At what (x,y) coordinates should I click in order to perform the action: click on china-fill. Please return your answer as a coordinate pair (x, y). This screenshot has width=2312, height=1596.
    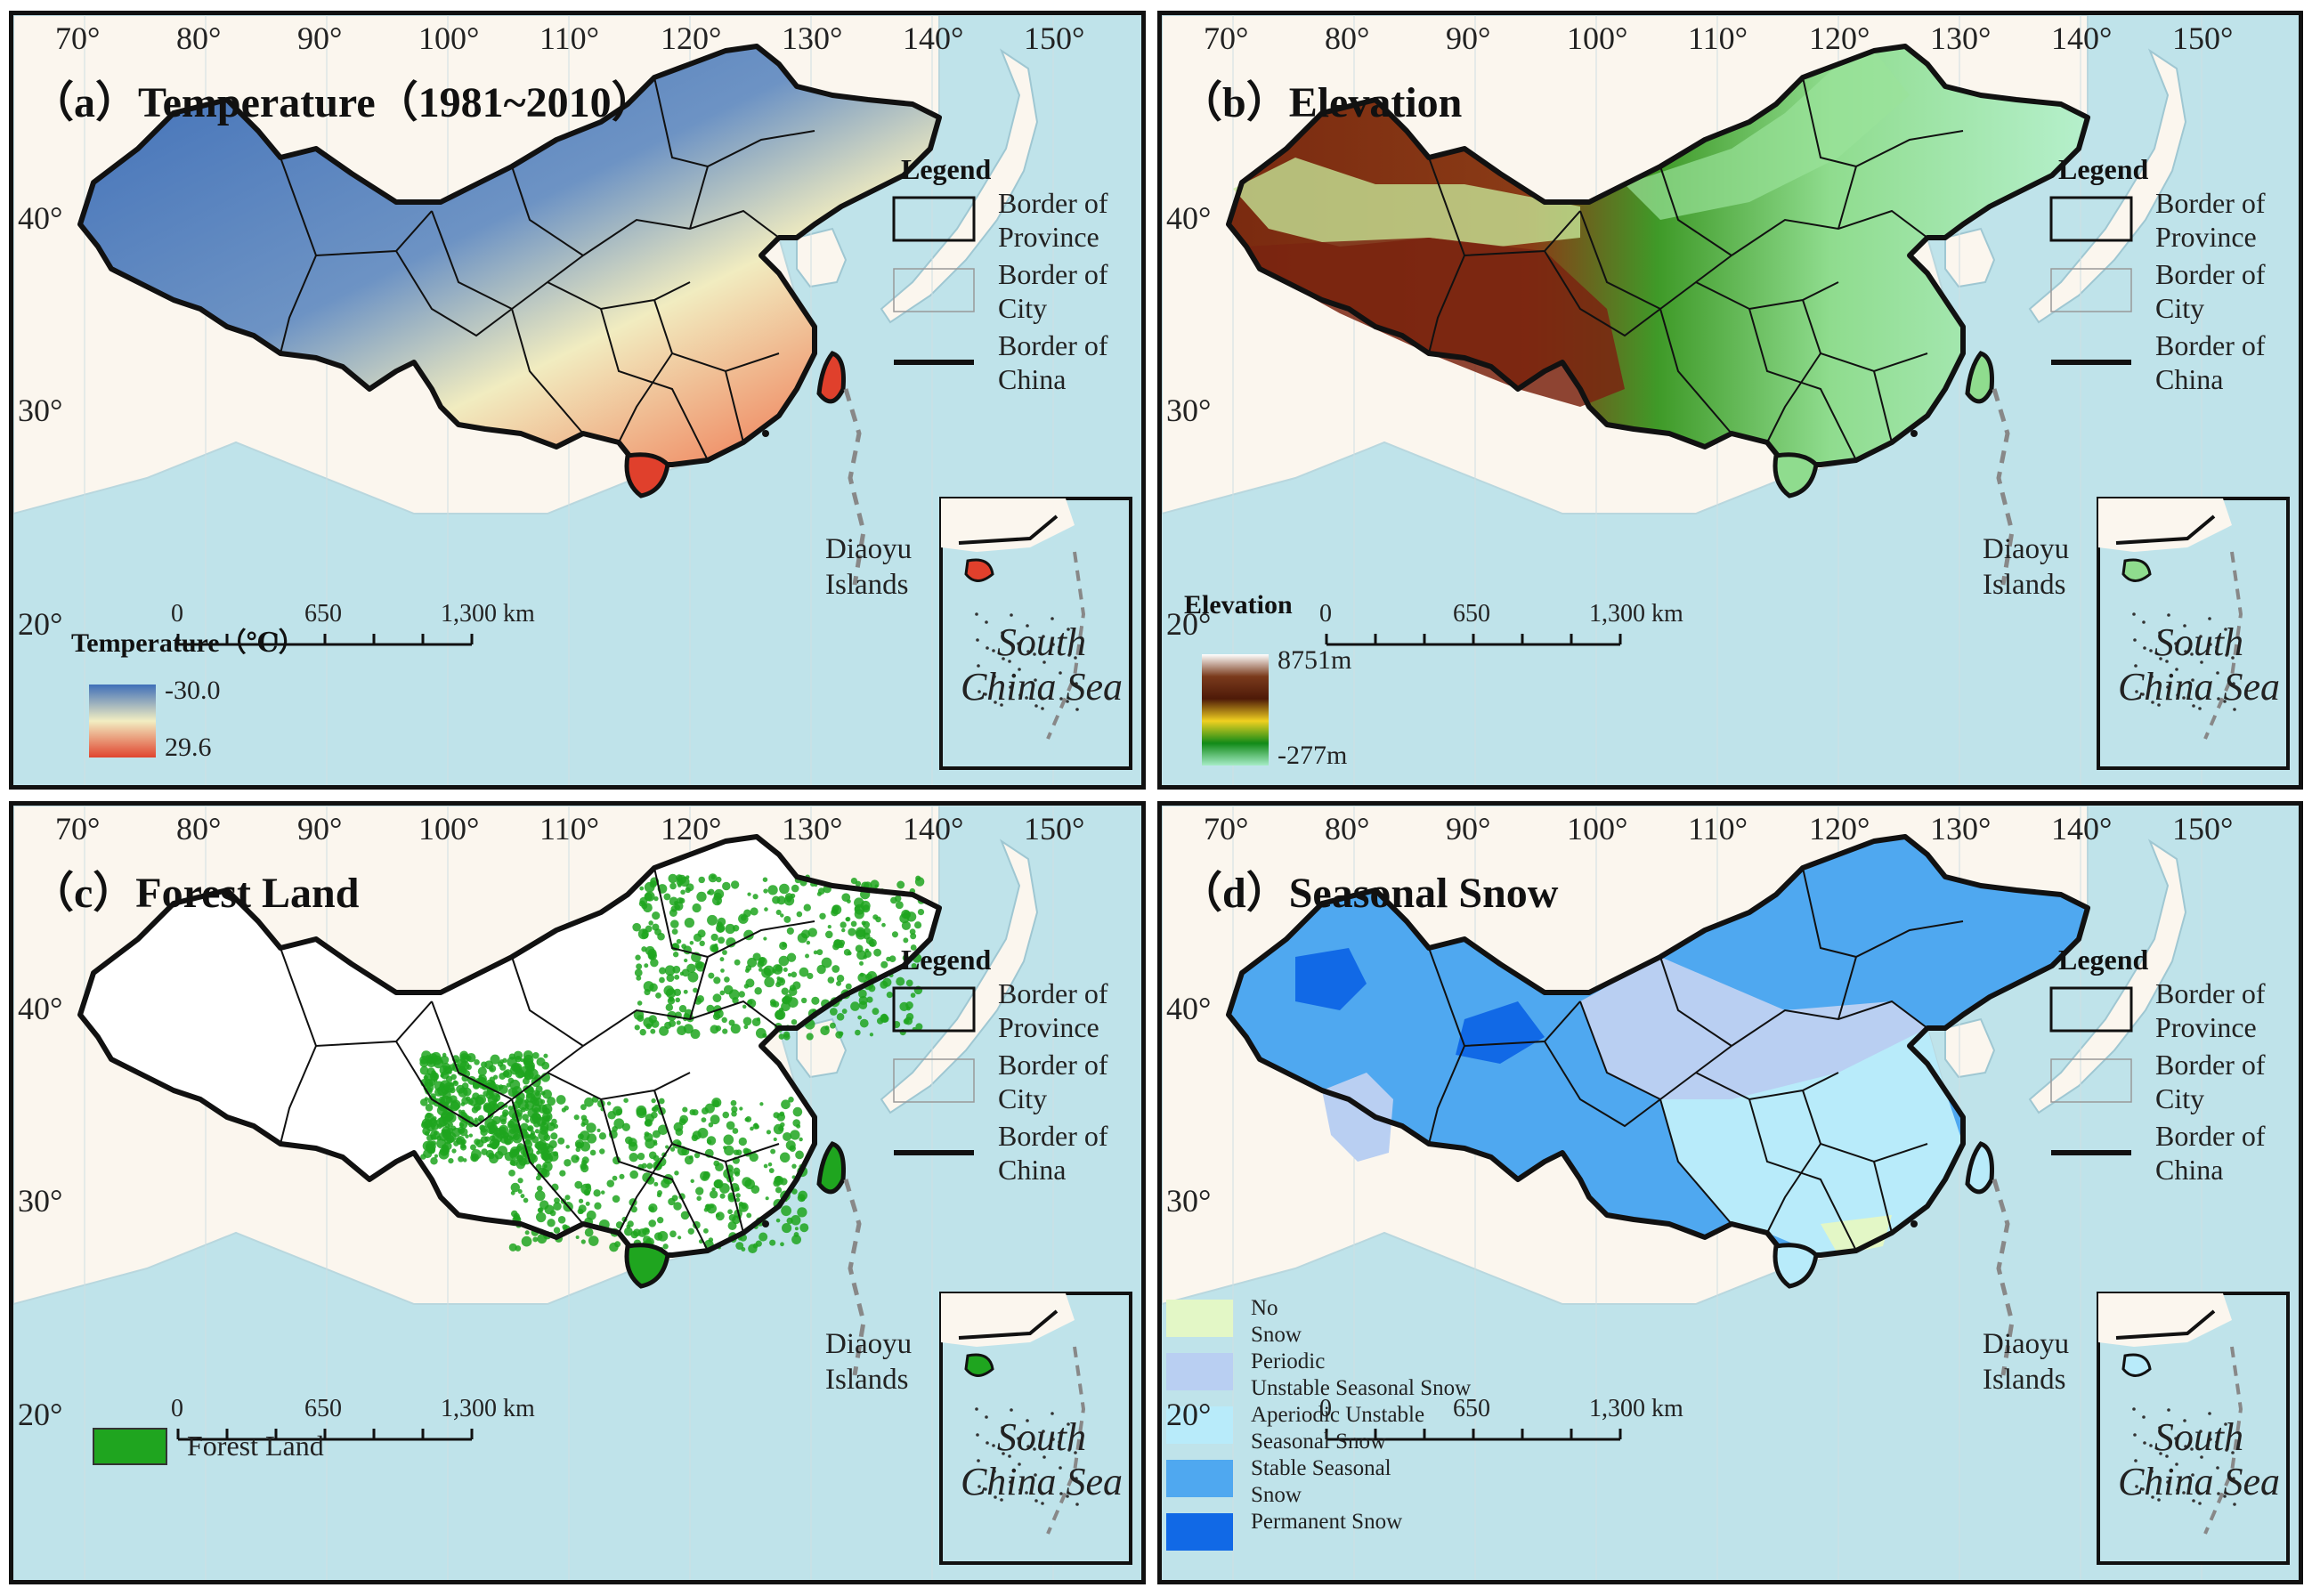
    Looking at the image, I should click on (1658, 255).